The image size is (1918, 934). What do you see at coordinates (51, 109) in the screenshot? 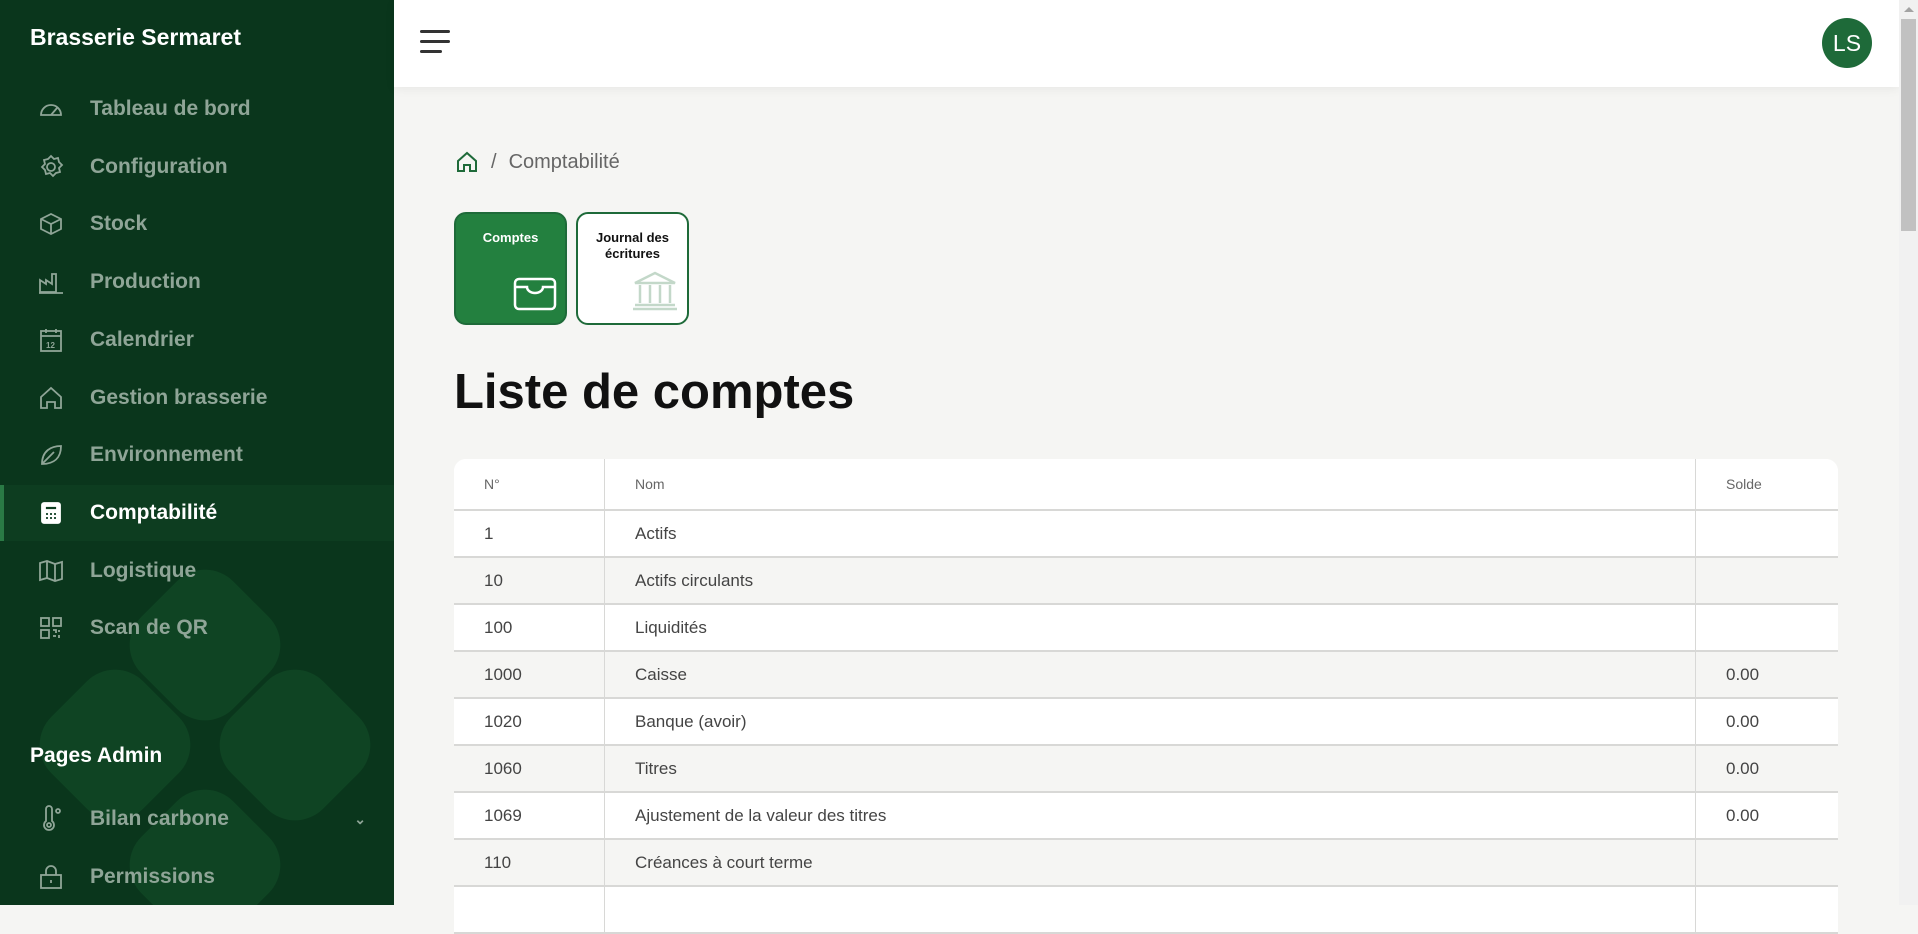
I see `gauge-icon` at bounding box center [51, 109].